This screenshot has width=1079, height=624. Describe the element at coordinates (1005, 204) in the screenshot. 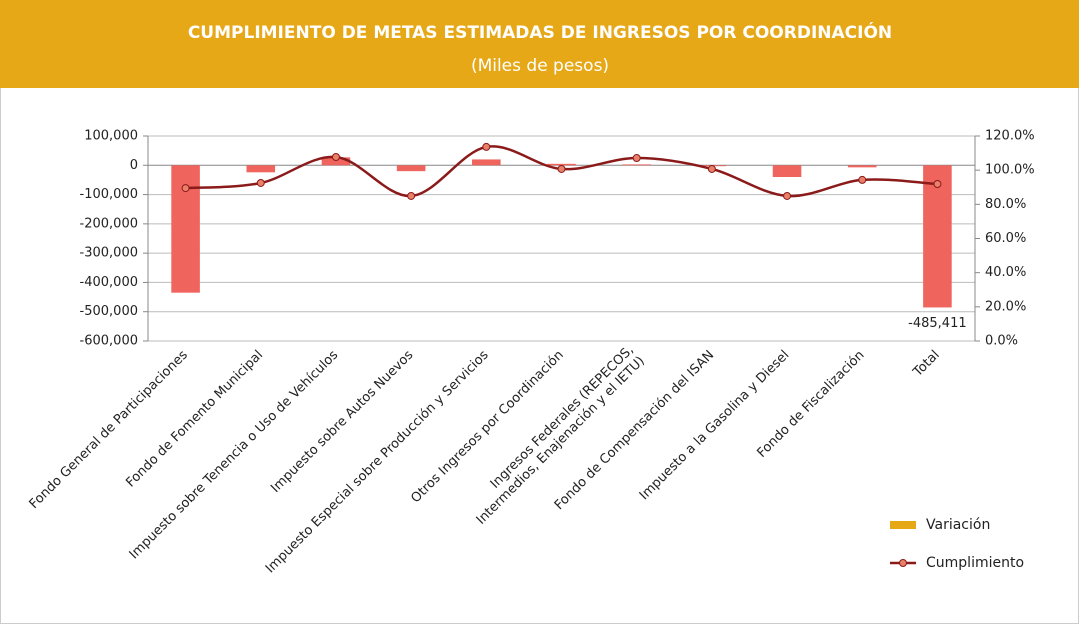

I see `y2-tick-label: 80.0%` at that location.